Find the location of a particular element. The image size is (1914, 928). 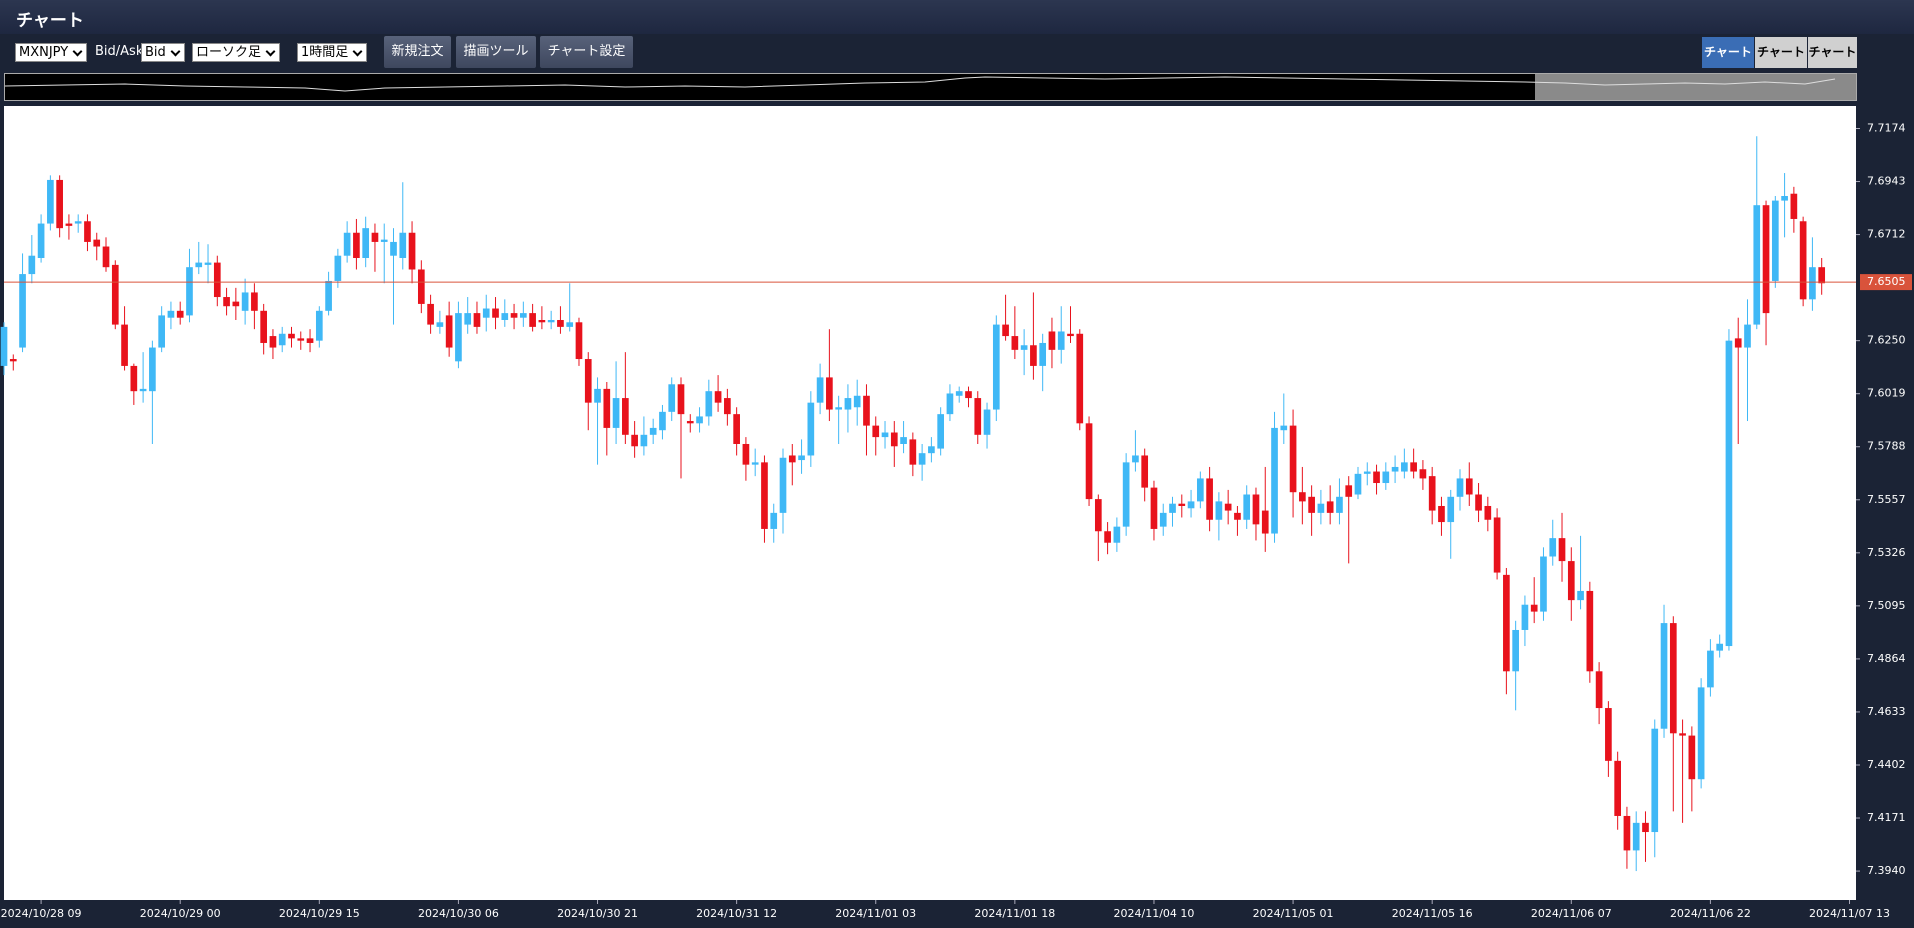

overview-line is located at coordinates (920, 84).